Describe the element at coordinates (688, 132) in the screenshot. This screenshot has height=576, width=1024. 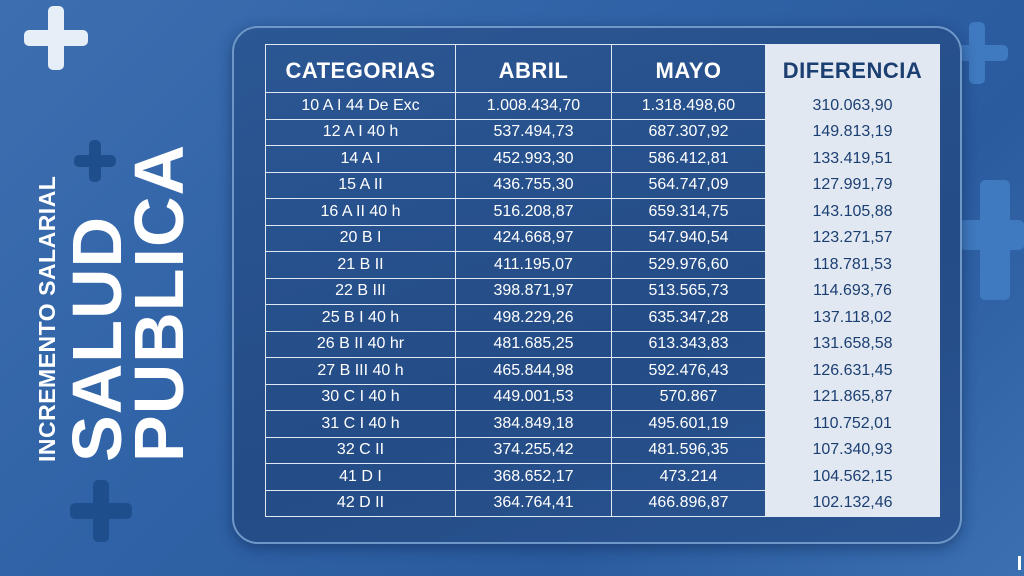
I see `cell-mayo: 687.307,92` at that location.